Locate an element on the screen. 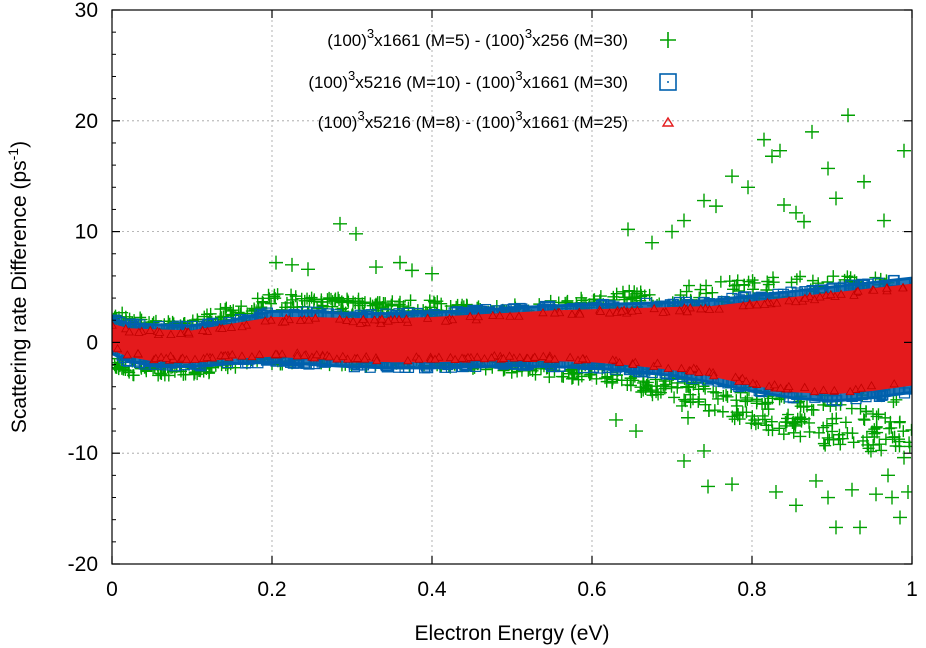 Image resolution: width=926 pixels, height=648 pixels. legend-label: (100)3x1661 (M=5) - (100)3x256 (M=30) is located at coordinates (477, 38).